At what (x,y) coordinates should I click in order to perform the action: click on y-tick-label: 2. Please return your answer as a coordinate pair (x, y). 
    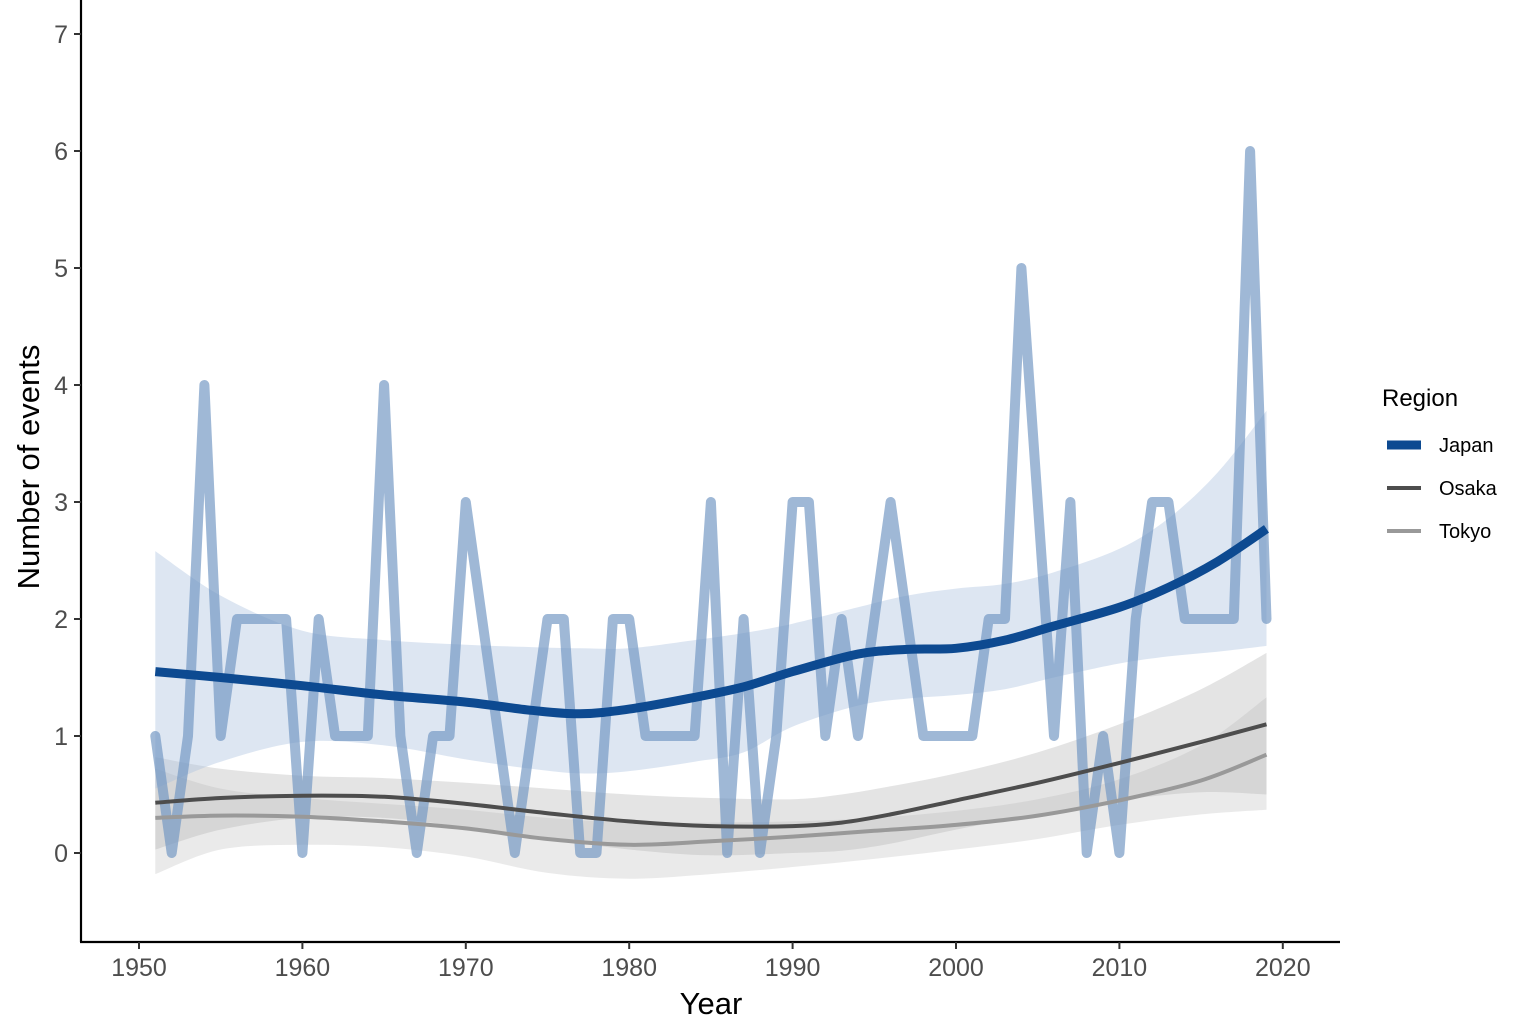
    Looking at the image, I should click on (61, 620).